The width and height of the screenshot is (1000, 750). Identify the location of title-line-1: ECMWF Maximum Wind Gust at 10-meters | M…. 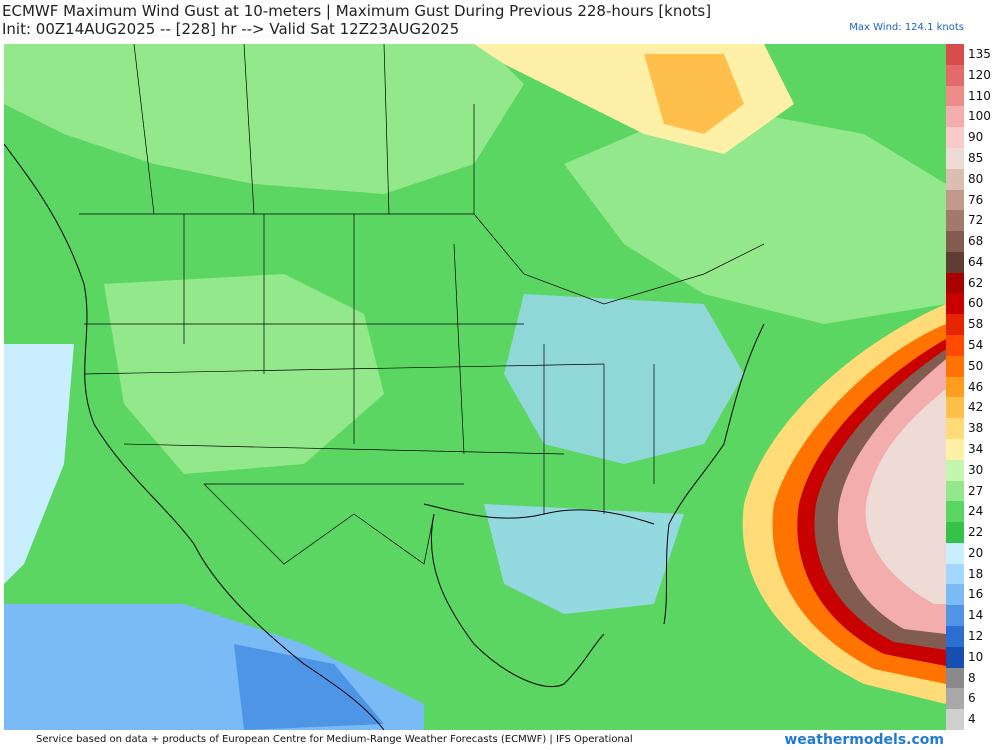
(357, 11).